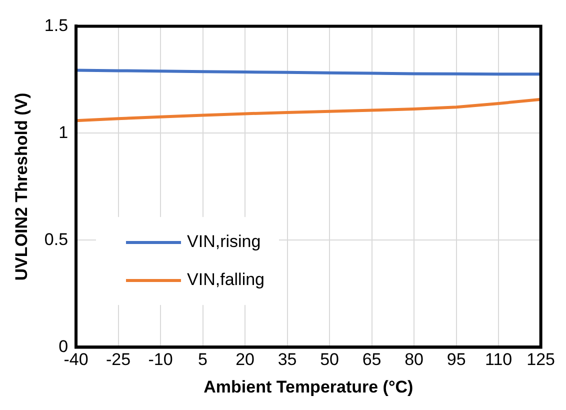 The image size is (566, 410). I want to click on y-tick-label: 0.5, so click(56, 239).